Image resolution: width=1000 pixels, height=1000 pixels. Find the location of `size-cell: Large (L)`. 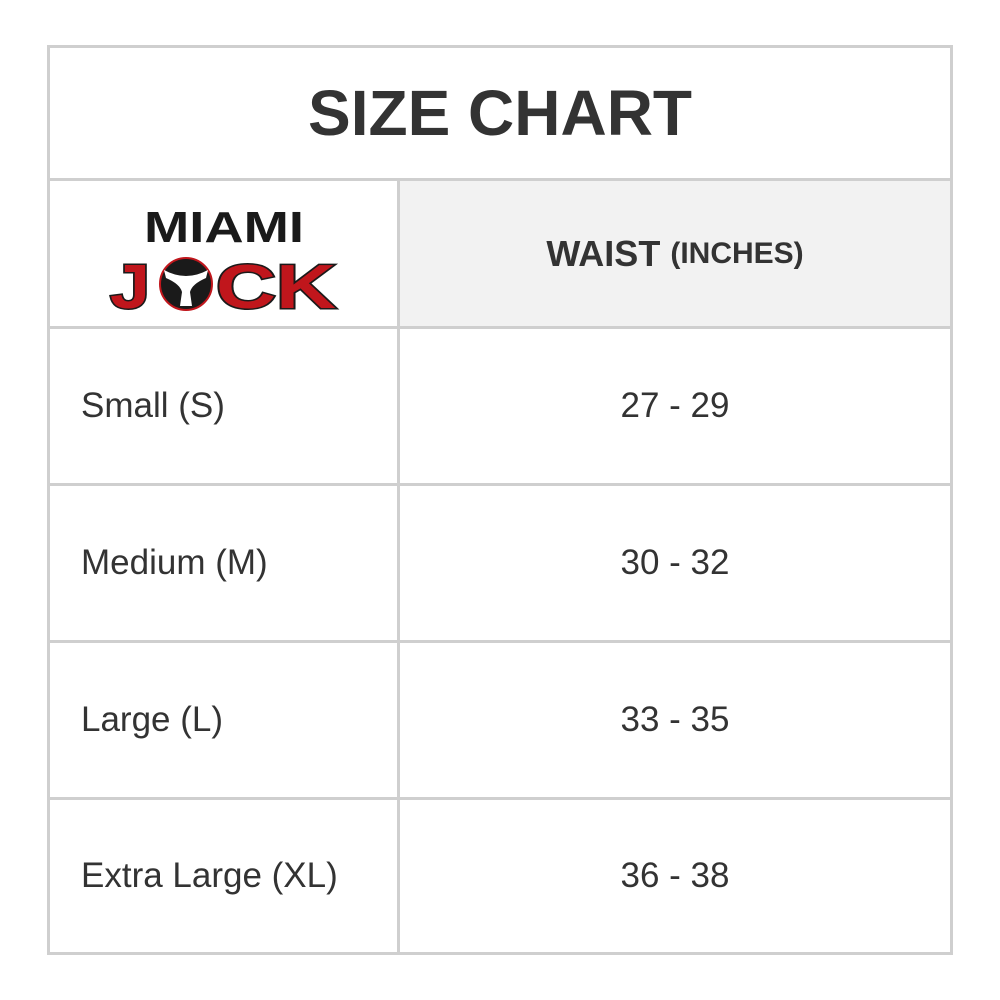

size-cell: Large (L) is located at coordinates (225, 720).